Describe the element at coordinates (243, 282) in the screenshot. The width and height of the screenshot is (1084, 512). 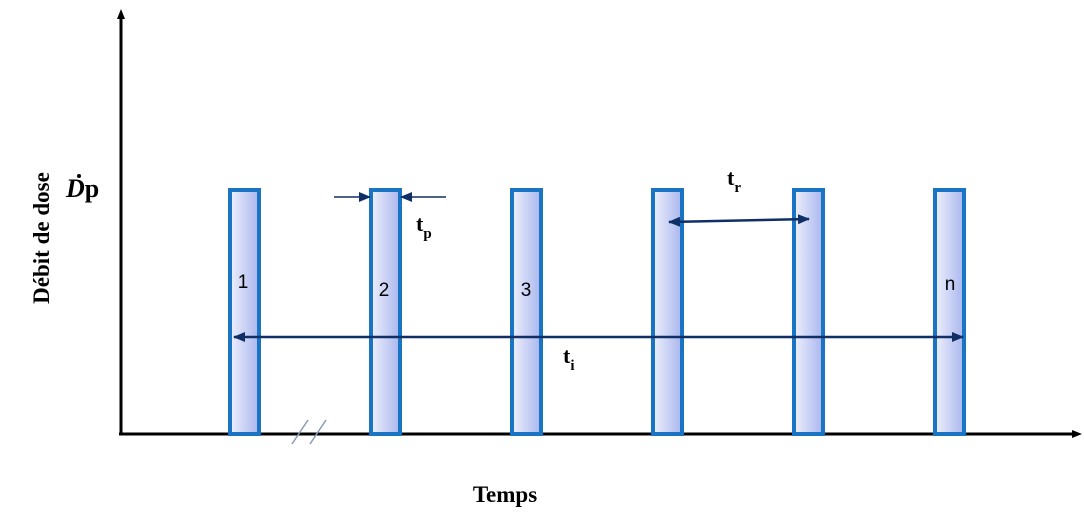
I see `pulse-label-1: 1` at that location.